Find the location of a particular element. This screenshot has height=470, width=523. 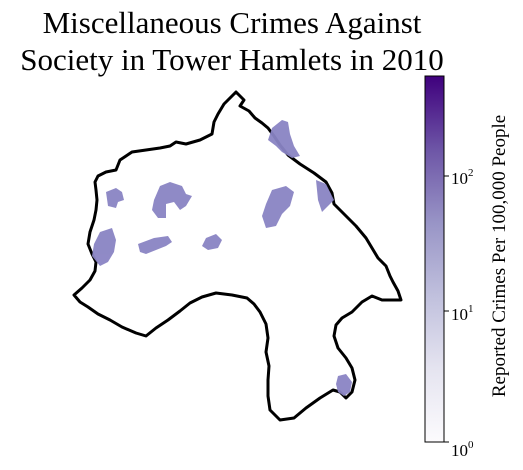

colorbar-tick-label-1: 10⁰ is located at coordinates (462, 449).